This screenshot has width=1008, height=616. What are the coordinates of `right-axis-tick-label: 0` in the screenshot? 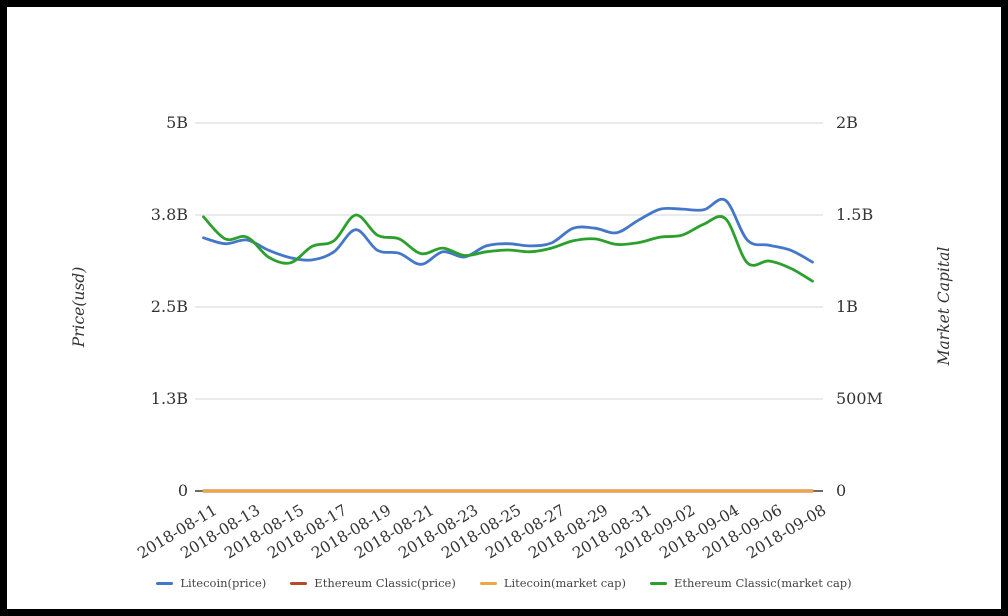 It's located at (841, 491).